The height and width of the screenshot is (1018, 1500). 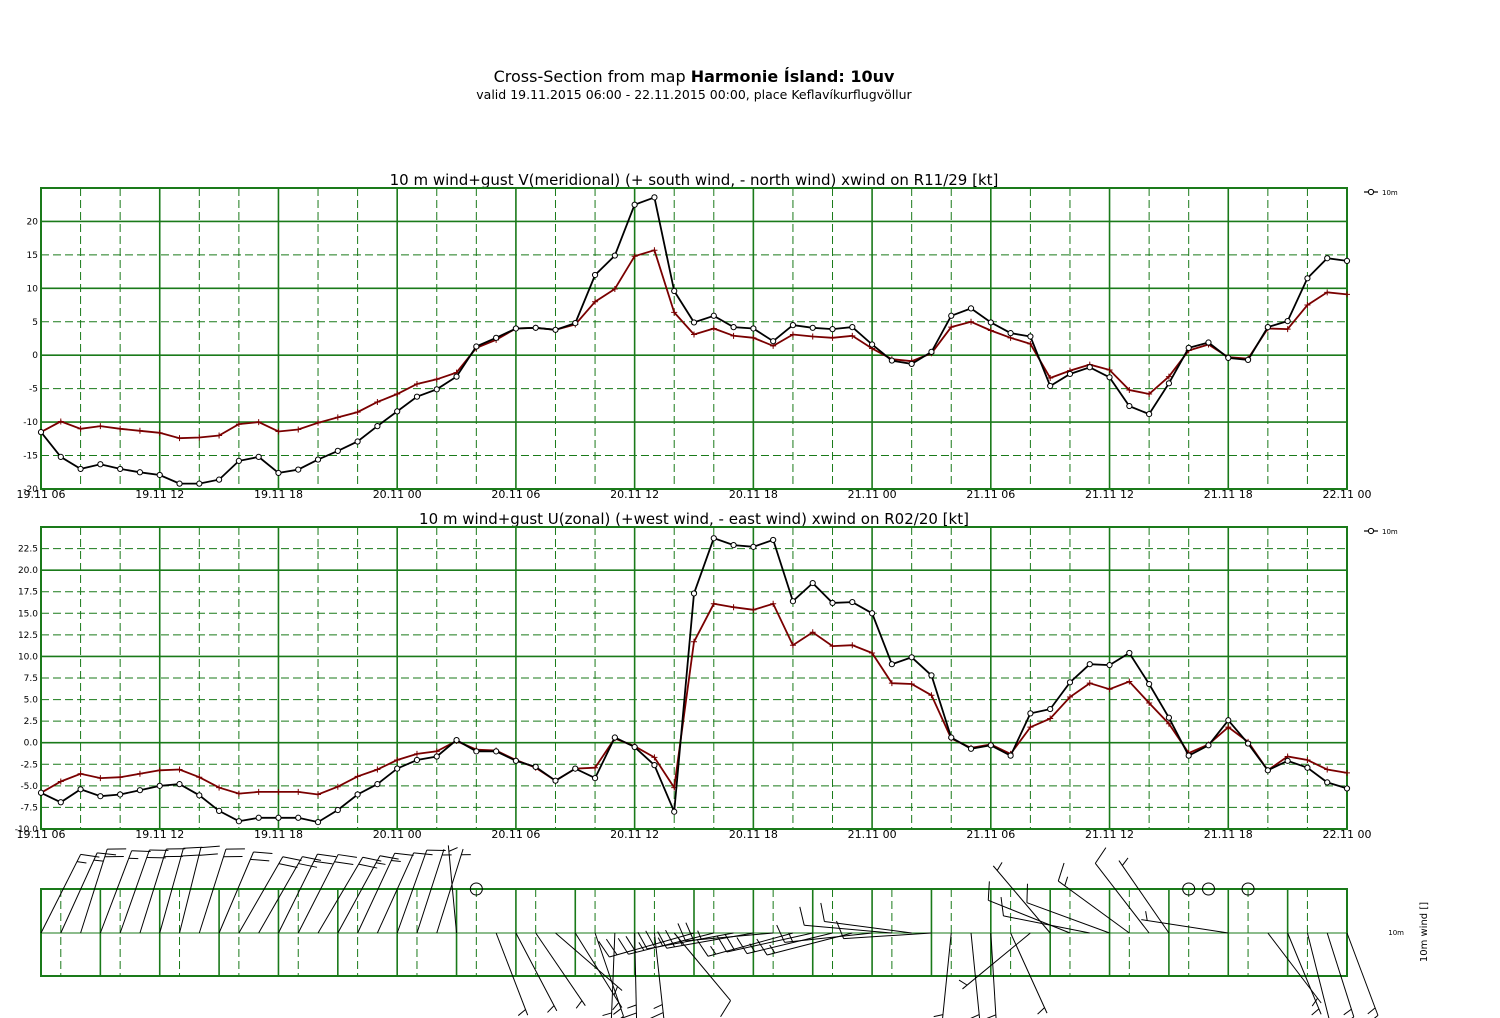 I want to click on y-tick-label: -10, so click(x=30, y=423).